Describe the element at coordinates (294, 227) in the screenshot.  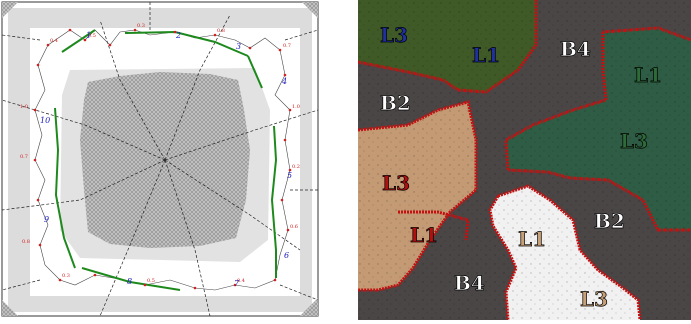
I see `point-label: 0.6` at that location.